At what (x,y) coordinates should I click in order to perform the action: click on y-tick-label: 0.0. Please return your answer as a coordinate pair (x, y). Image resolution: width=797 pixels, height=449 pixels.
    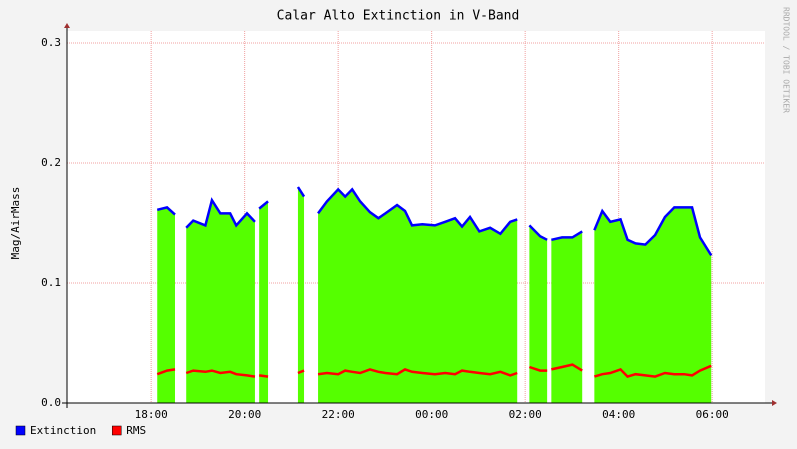
    Looking at the image, I should click on (51, 402).